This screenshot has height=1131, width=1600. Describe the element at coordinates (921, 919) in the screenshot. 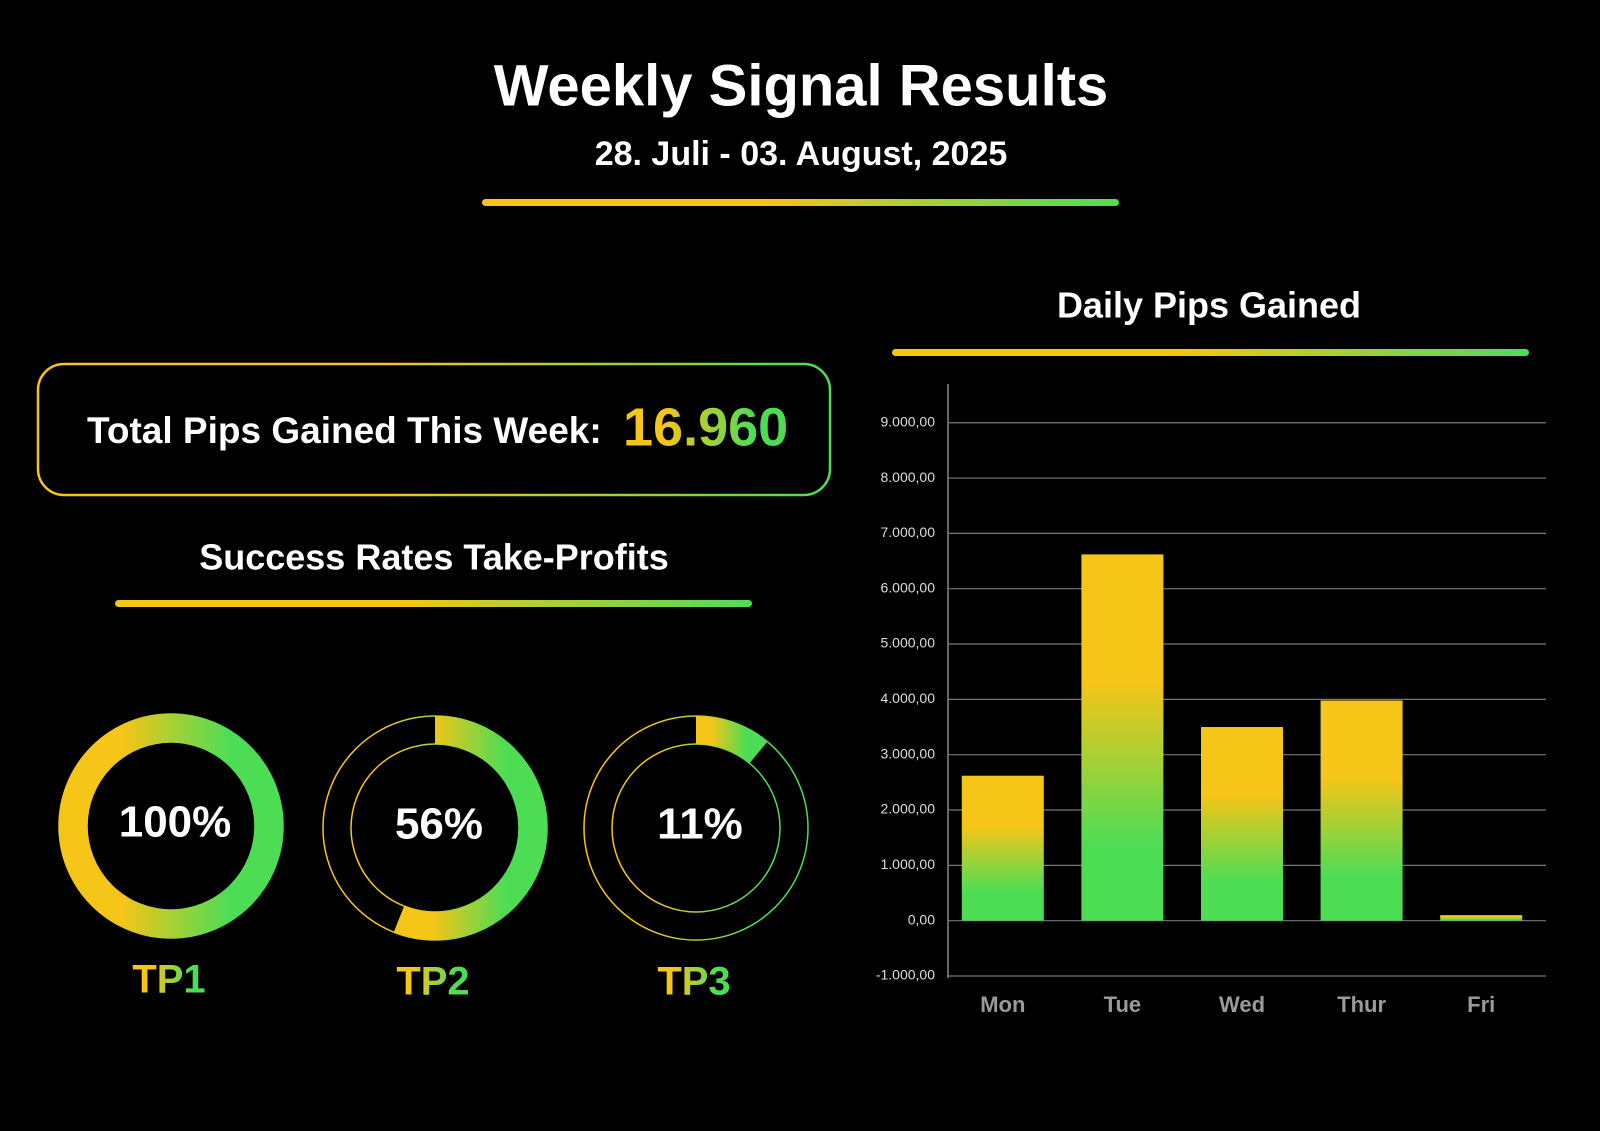

I see `y-tick-label: 0,00` at that location.